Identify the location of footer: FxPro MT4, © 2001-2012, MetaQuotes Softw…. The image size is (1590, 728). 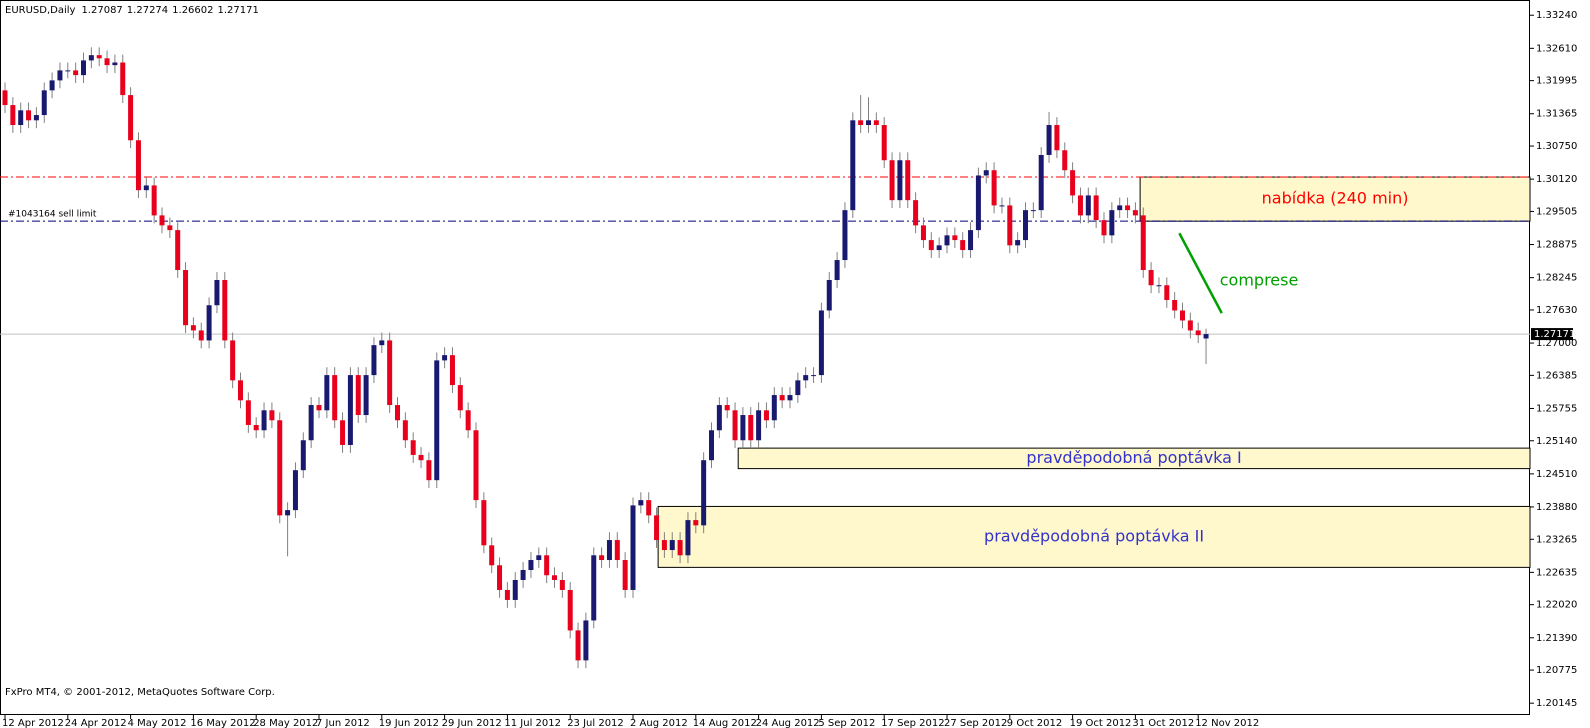
(140, 692).